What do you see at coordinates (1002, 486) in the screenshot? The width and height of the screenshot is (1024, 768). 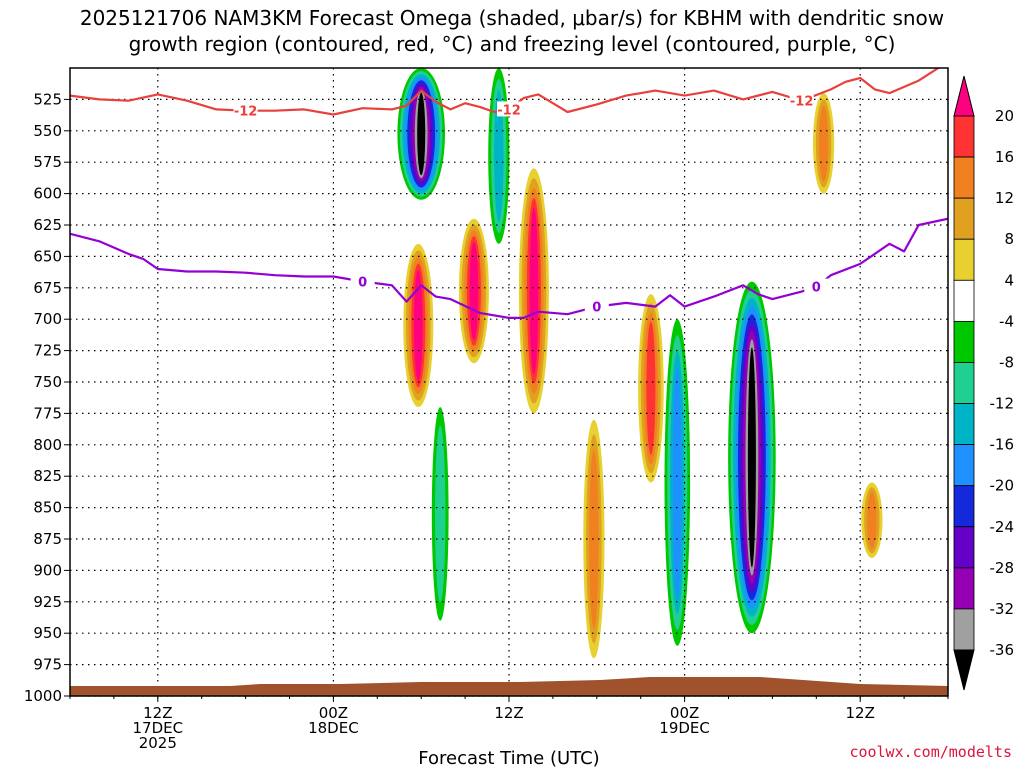 I see `colorbar-label-9: -20` at bounding box center [1002, 486].